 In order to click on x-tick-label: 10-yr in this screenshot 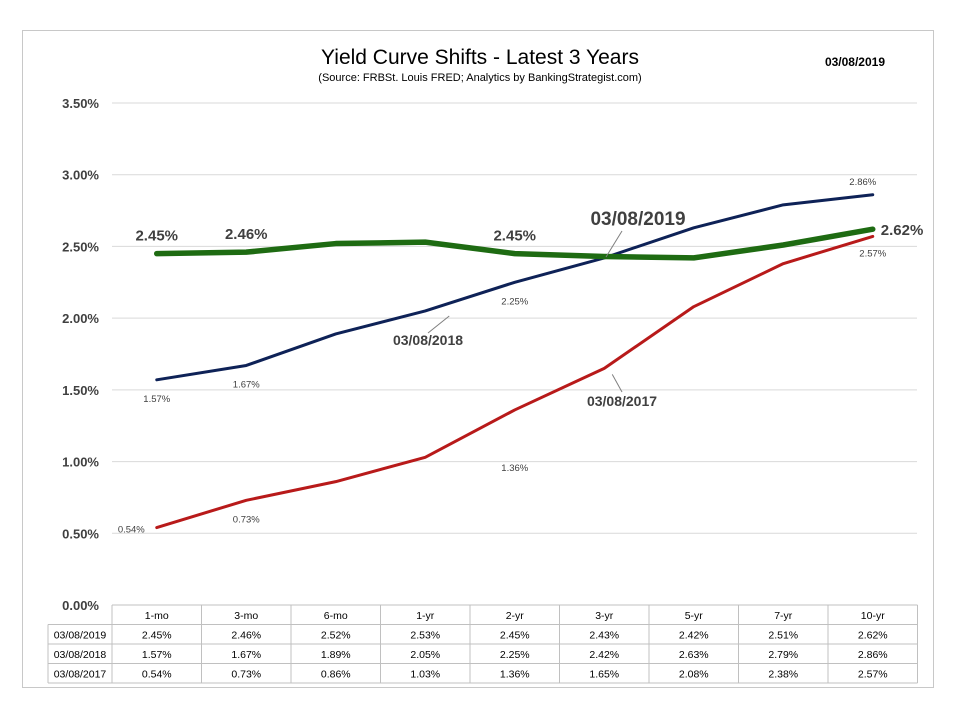, I will do `click(873, 616)`.